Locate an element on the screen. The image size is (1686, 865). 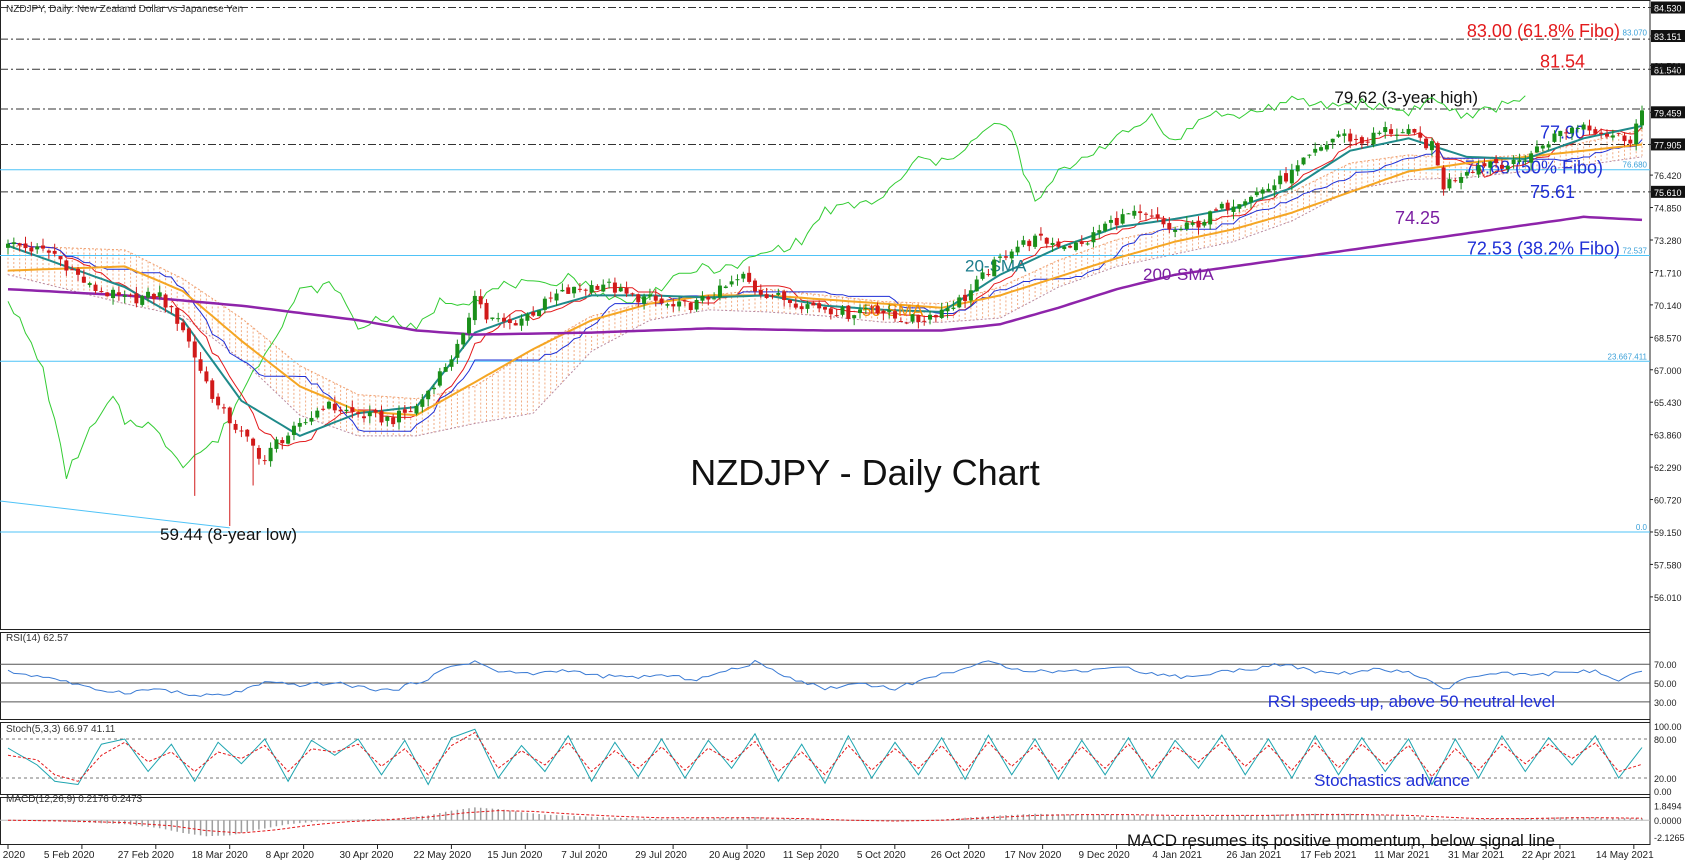
x-tick-label: 26 Oct 2020 is located at coordinates (958, 855).